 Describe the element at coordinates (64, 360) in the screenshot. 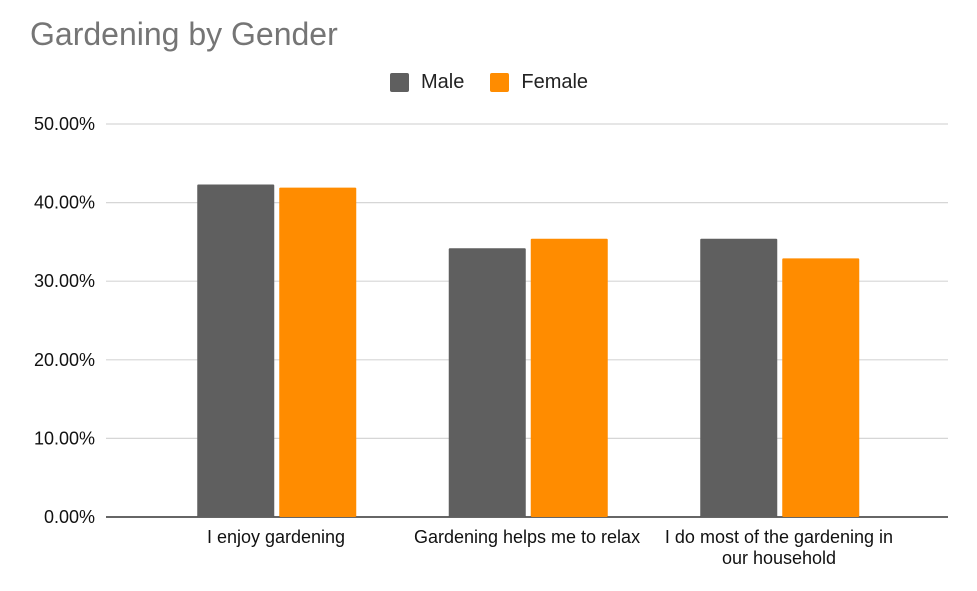

I see `y-axis-tick-label: 20.00%` at that location.